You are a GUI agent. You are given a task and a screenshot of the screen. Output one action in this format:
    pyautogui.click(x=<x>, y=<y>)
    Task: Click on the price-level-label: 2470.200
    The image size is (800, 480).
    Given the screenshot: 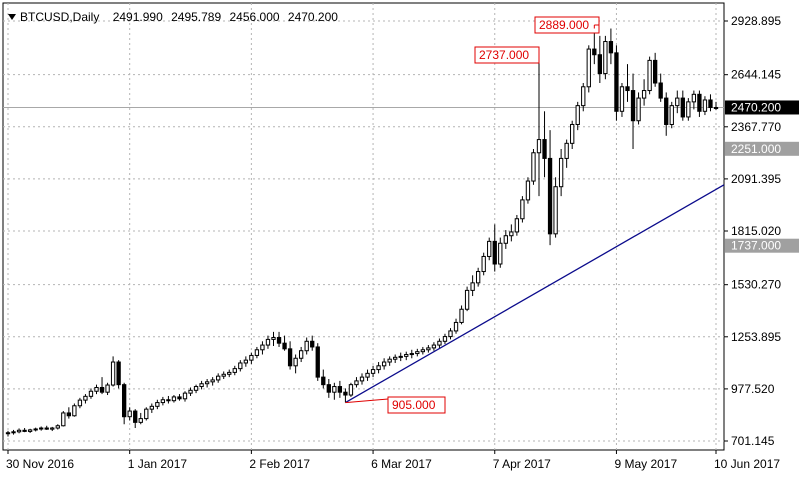 What is the action you would take?
    pyautogui.click(x=756, y=107)
    